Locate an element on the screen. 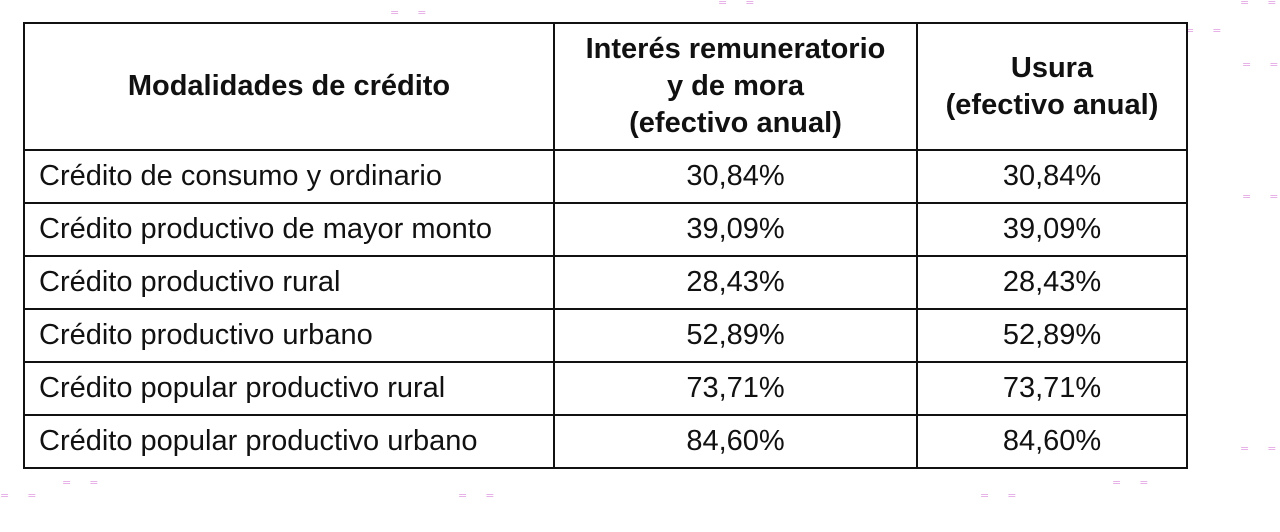  modalidad-cell: Crédito de consumo y ordinario is located at coordinates (289, 176).